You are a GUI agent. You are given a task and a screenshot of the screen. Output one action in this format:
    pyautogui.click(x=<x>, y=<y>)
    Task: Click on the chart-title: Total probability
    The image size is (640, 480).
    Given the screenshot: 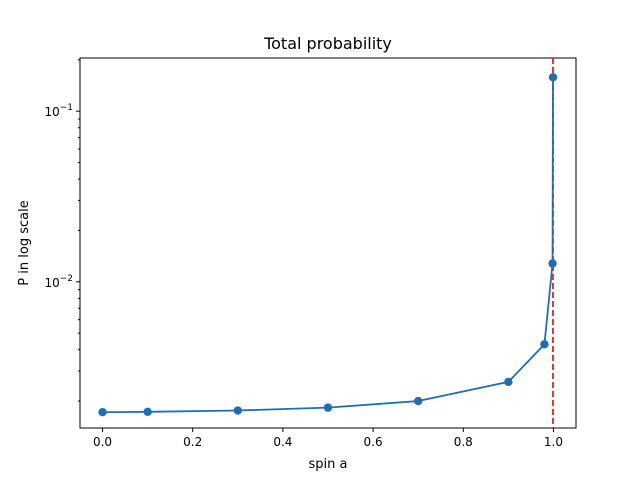 What is the action you would take?
    pyautogui.click(x=327, y=43)
    